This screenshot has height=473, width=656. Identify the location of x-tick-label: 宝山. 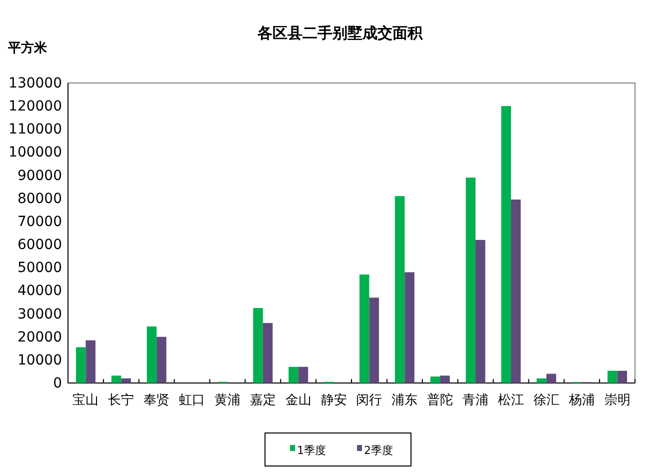
(85, 400).